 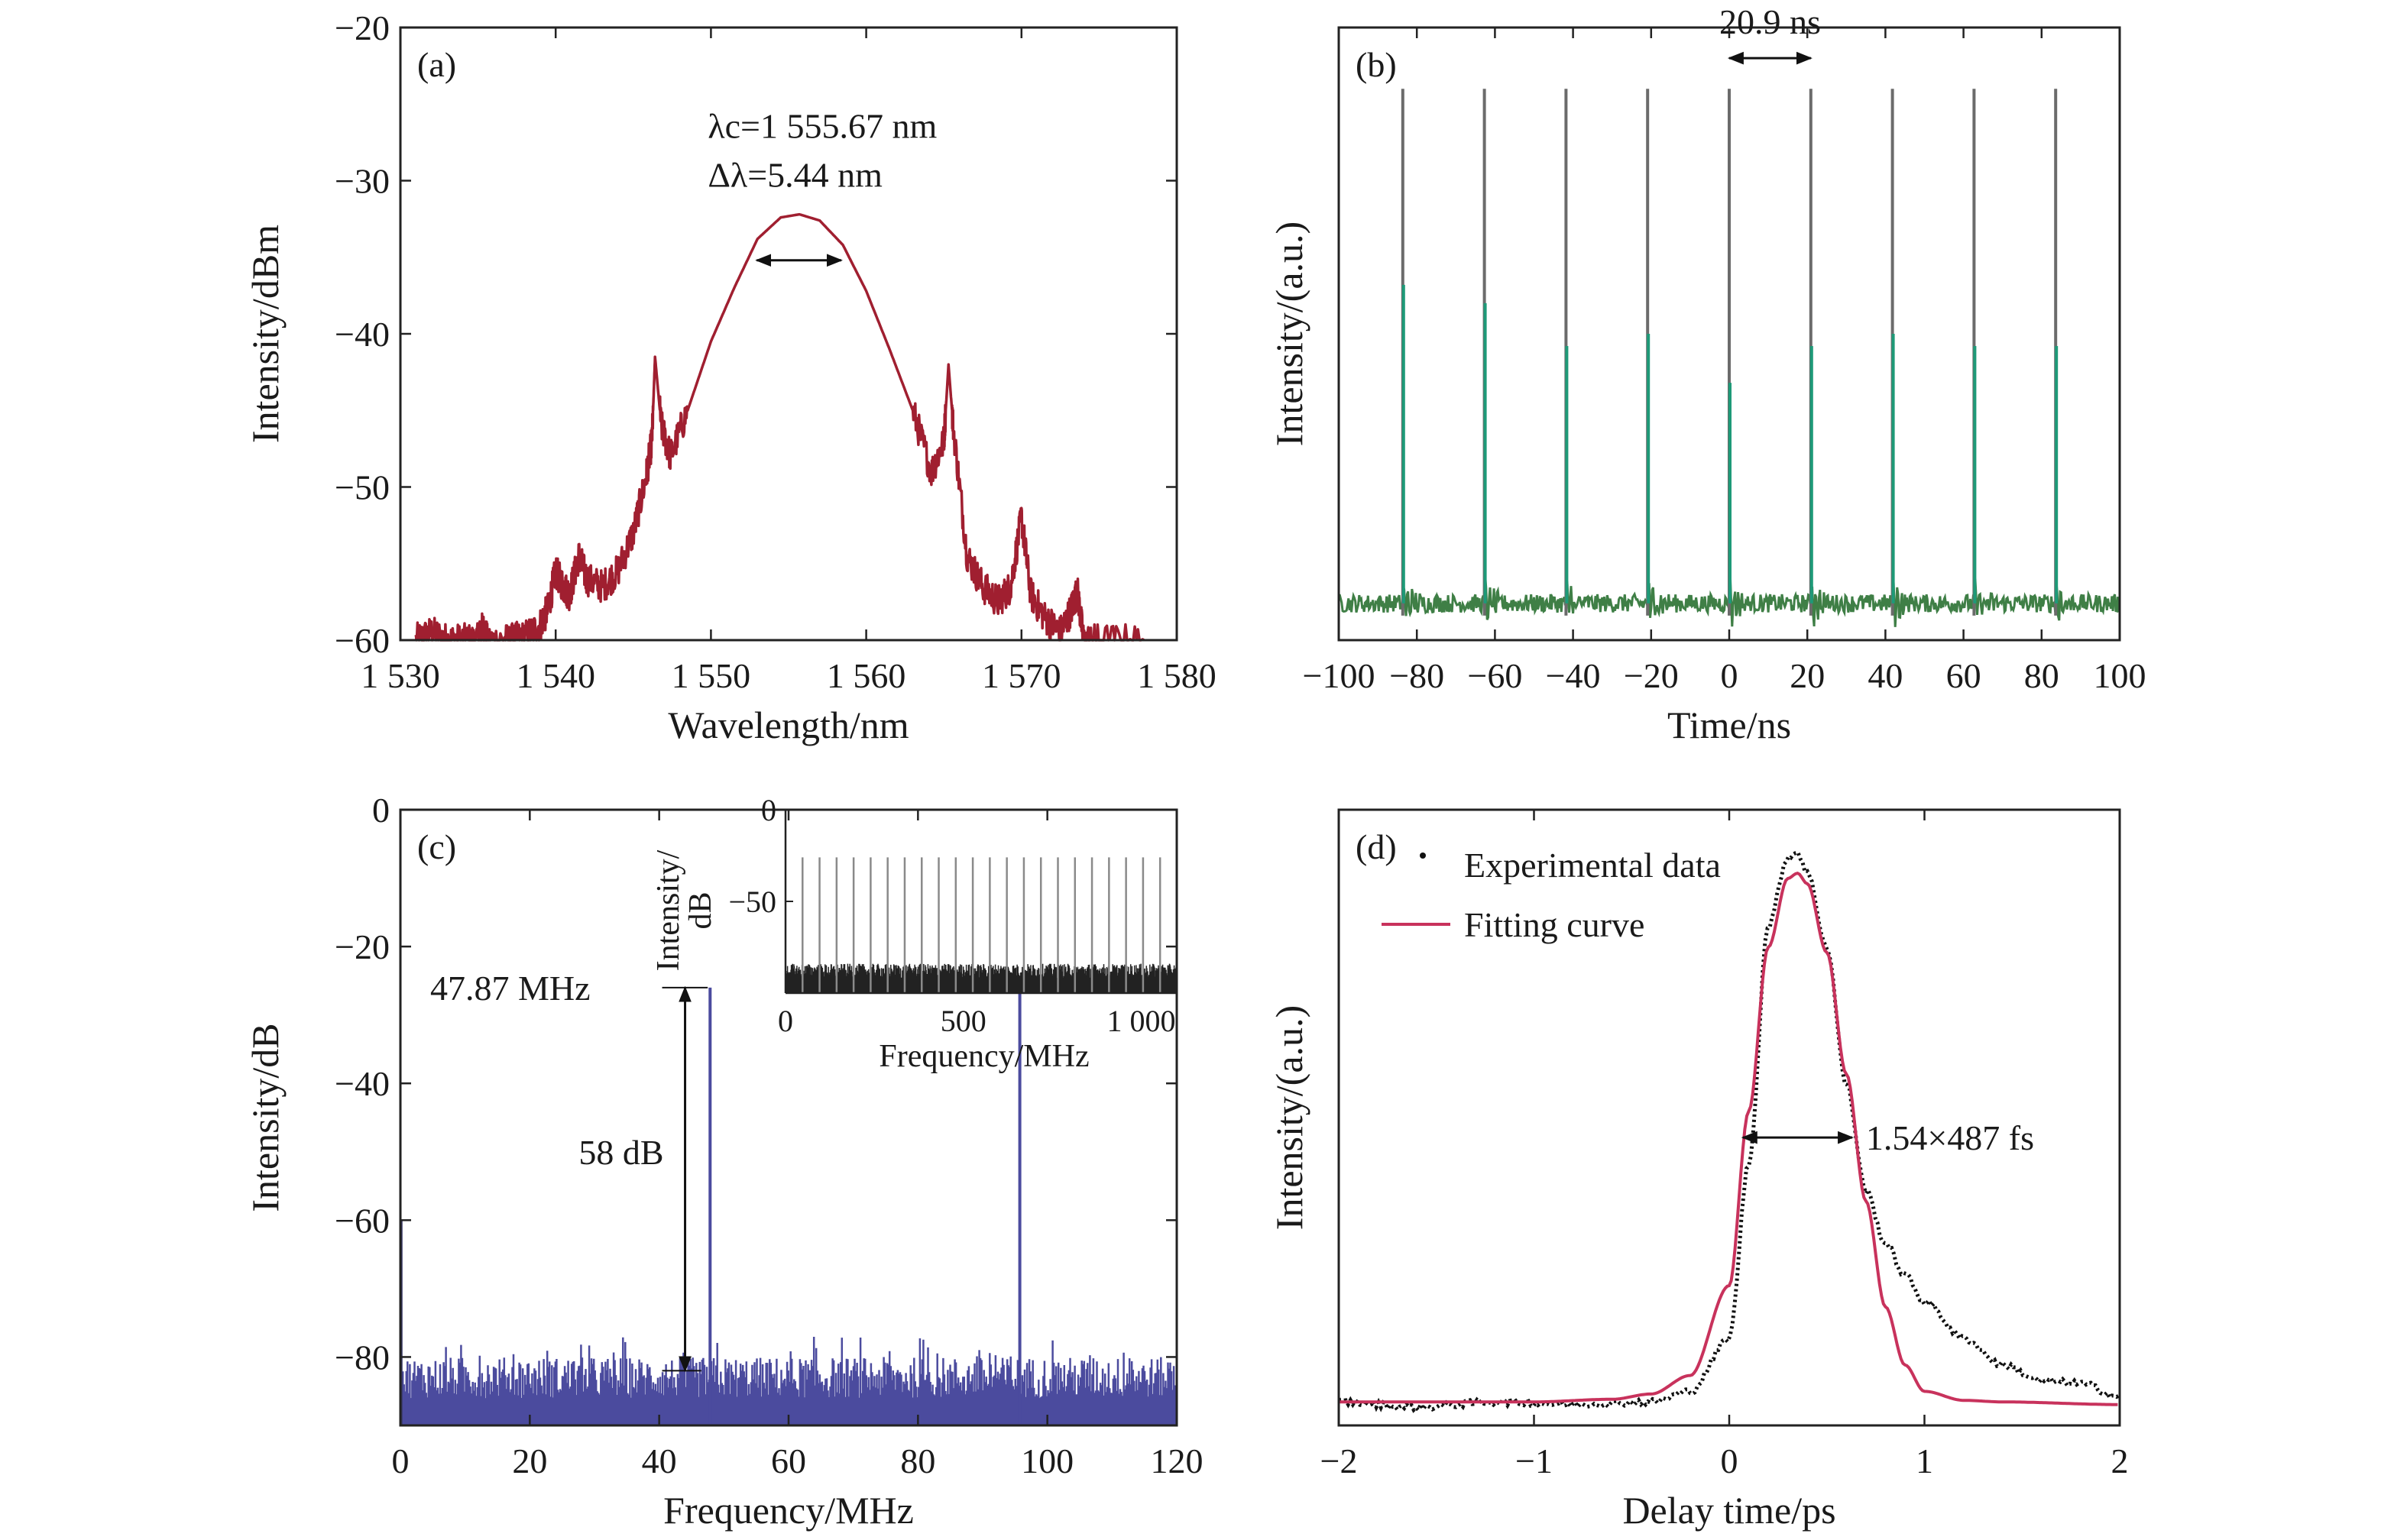 What do you see at coordinates (788, 1510) in the screenshot?
I see `panel-c-x-axis-label: Frequency/MHz` at bounding box center [788, 1510].